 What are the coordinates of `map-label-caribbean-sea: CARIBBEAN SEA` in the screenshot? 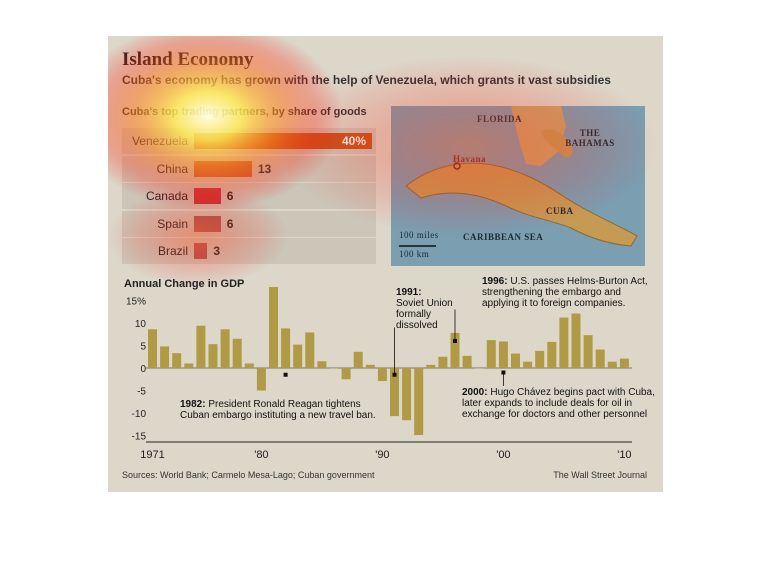 It's located at (503, 237).